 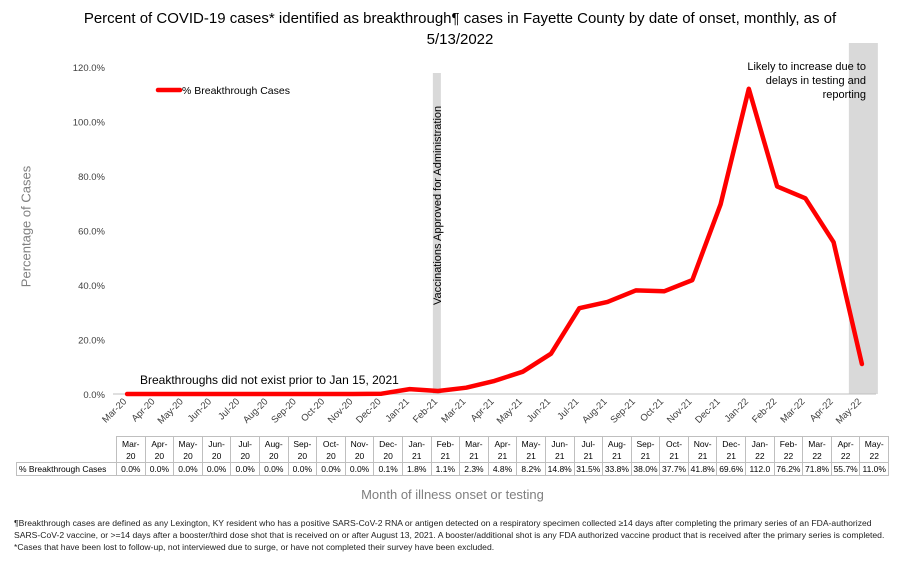 I want to click on x-tick-label: Aug-21, so click(x=594, y=410).